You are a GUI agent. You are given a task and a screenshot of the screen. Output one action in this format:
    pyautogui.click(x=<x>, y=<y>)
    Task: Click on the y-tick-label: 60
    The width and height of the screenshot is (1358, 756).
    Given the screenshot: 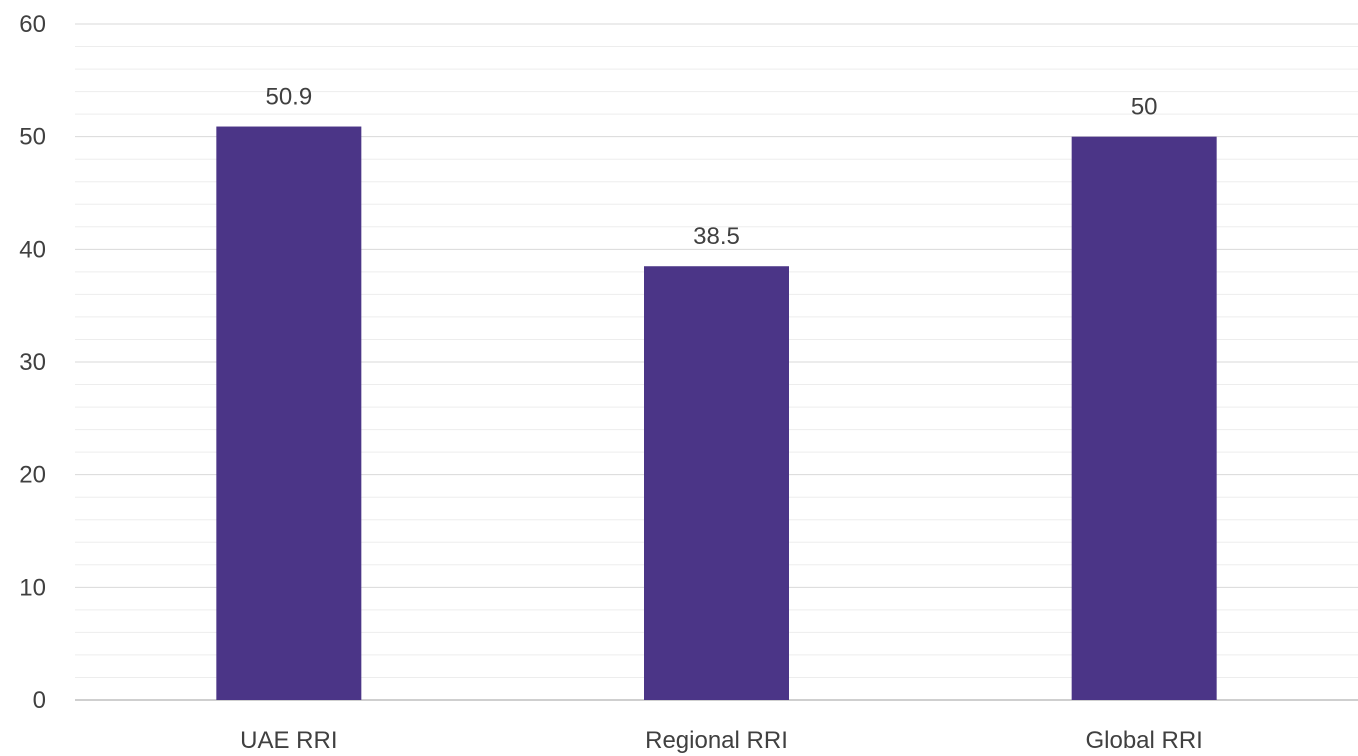 What is the action you would take?
    pyautogui.click(x=32, y=24)
    